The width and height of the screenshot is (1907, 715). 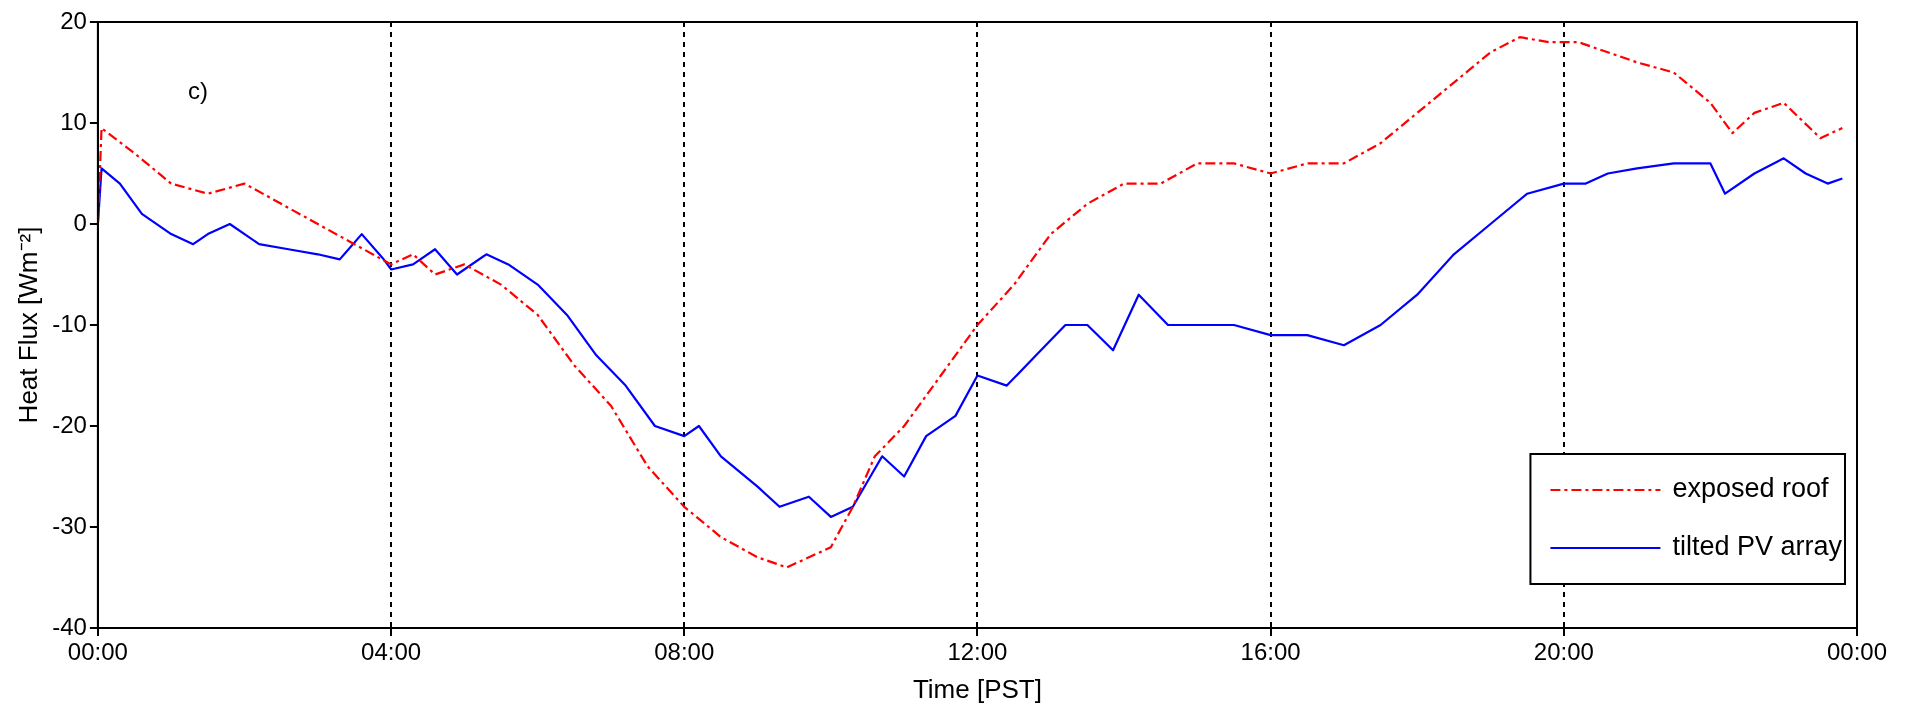 I want to click on x-axis-title: Time [PST], so click(x=977, y=688).